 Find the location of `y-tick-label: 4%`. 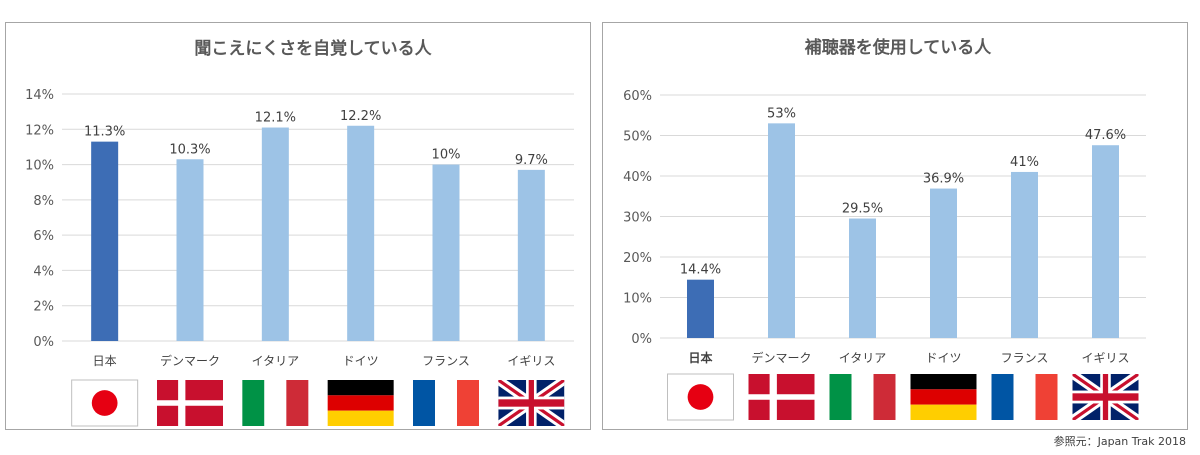

y-tick-label: 4% is located at coordinates (43, 271).